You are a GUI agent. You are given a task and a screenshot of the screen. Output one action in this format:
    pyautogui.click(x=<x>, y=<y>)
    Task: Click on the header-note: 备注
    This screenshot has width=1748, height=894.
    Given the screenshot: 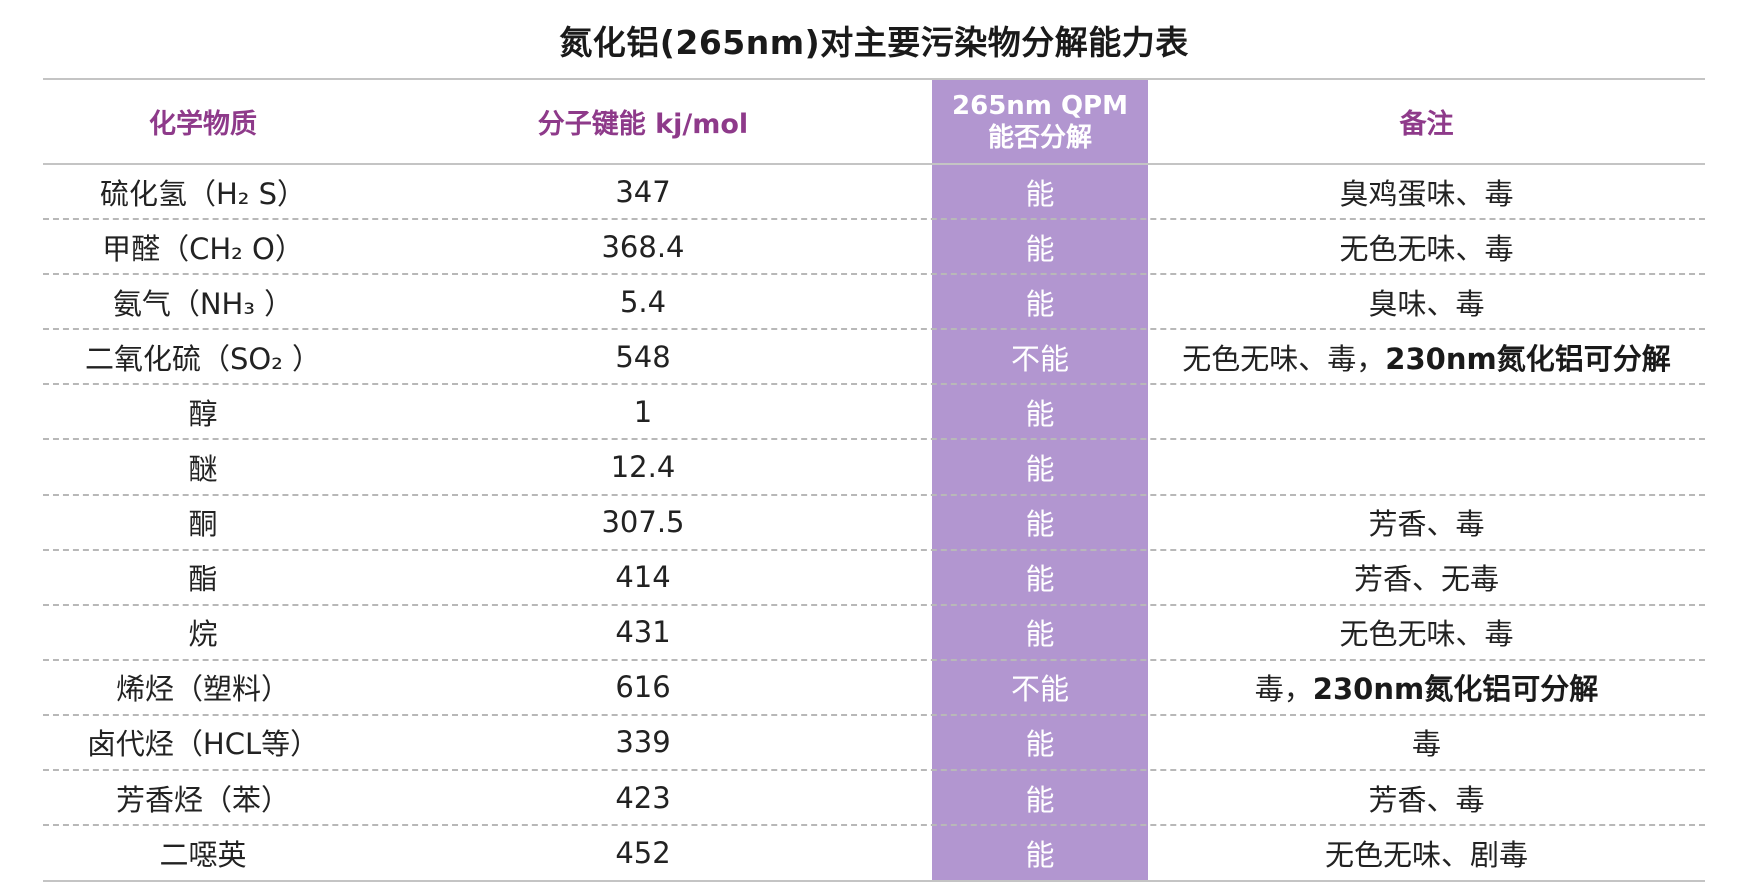 What is the action you would take?
    pyautogui.click(x=1426, y=124)
    